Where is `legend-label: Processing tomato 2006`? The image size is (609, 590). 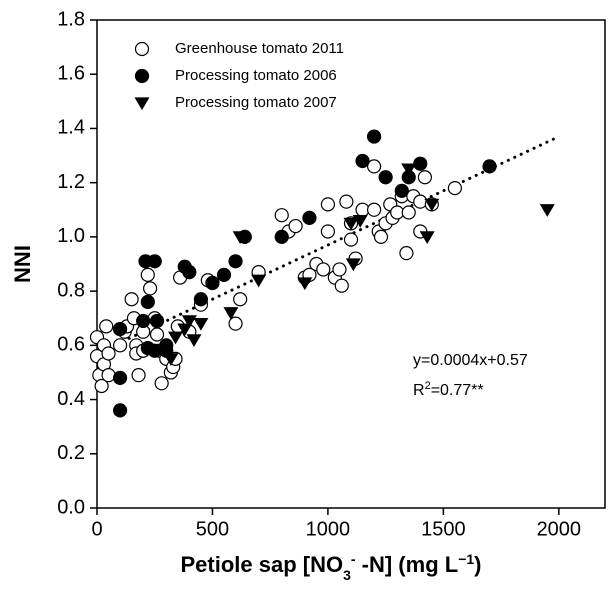
legend-label: Processing tomato 2006 is located at coordinates (256, 75).